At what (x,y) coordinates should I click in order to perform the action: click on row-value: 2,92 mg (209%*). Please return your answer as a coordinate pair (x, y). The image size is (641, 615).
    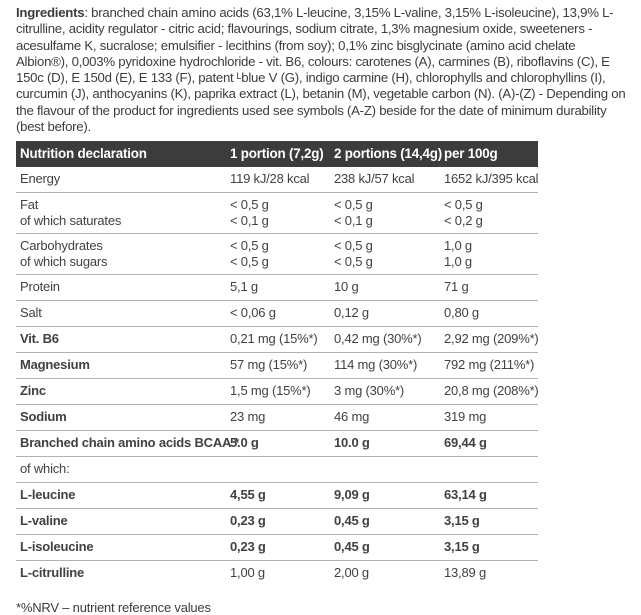
    Looking at the image, I should click on (491, 339).